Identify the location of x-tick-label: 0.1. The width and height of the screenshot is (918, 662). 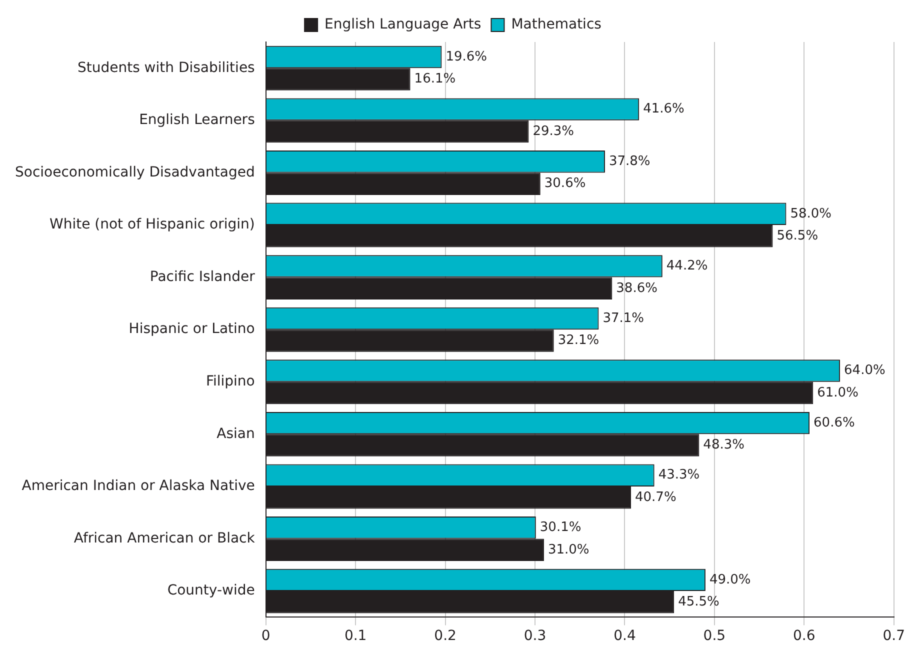
(355, 636).